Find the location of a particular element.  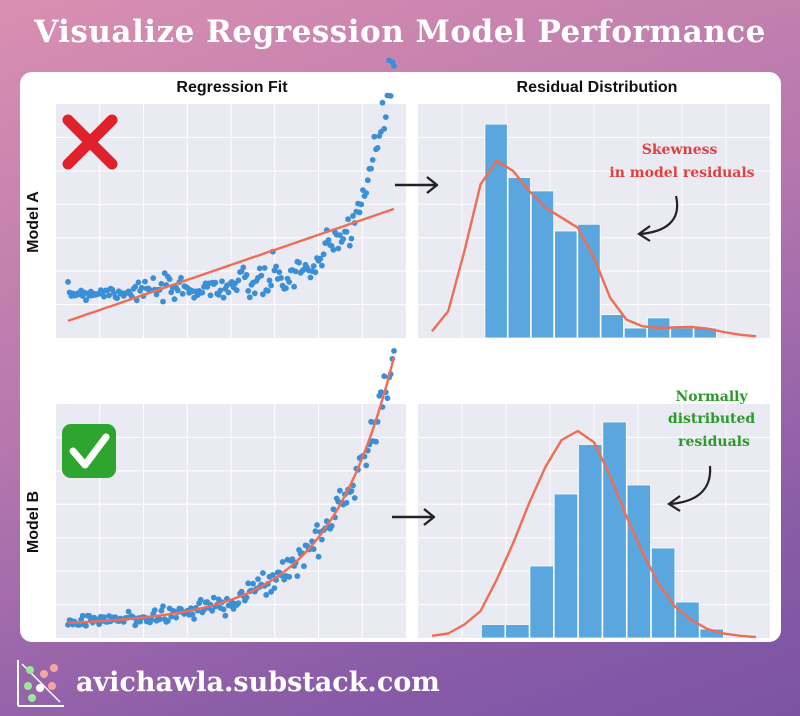

annotation-skewness: Skewness in model residuals is located at coordinates (681, 161).